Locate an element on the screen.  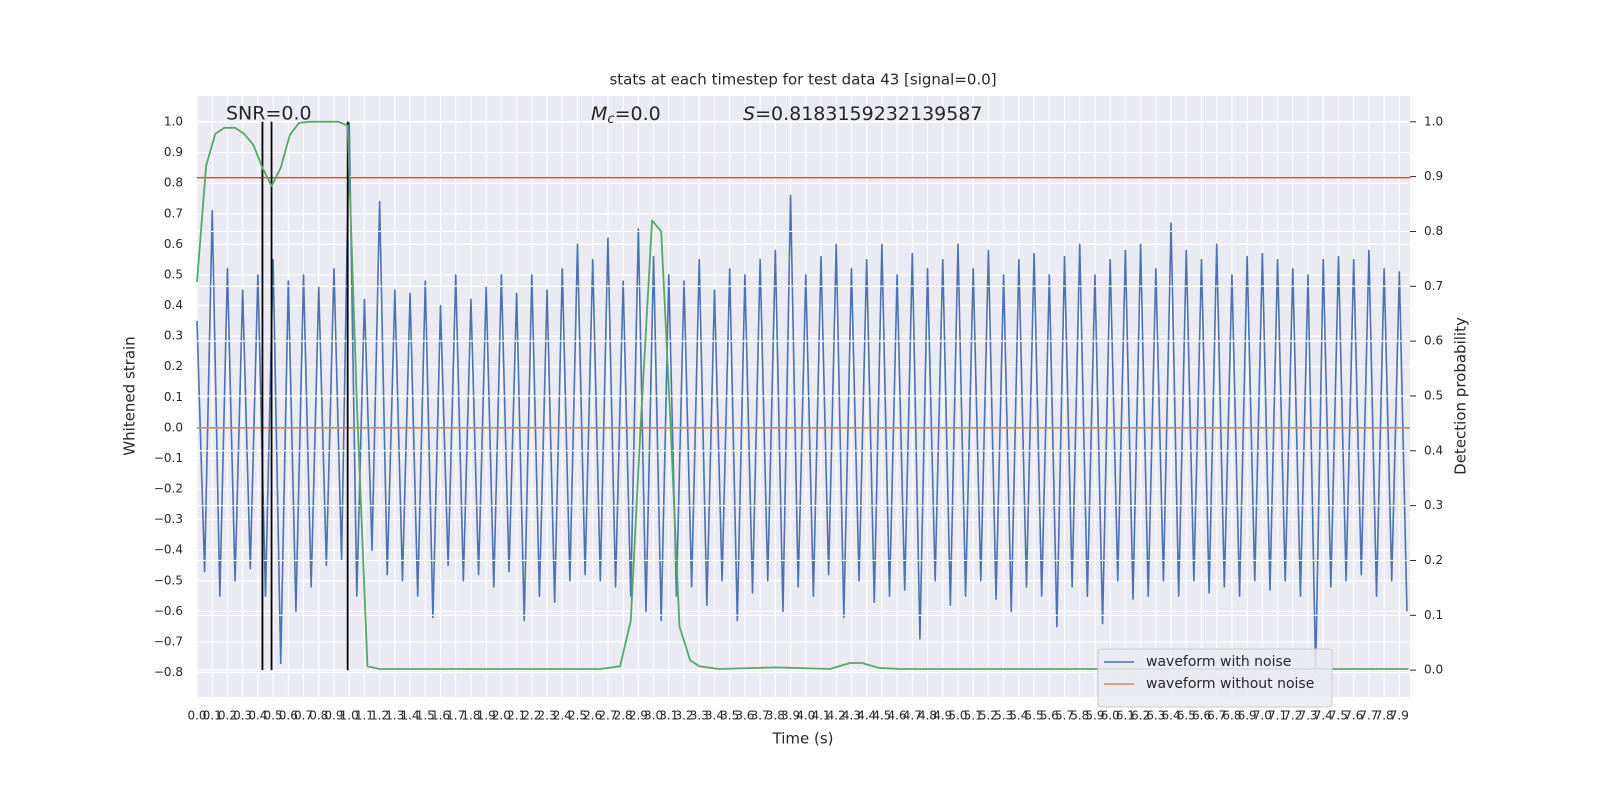
x-tick-label: 4.2 is located at coordinates (836, 716).